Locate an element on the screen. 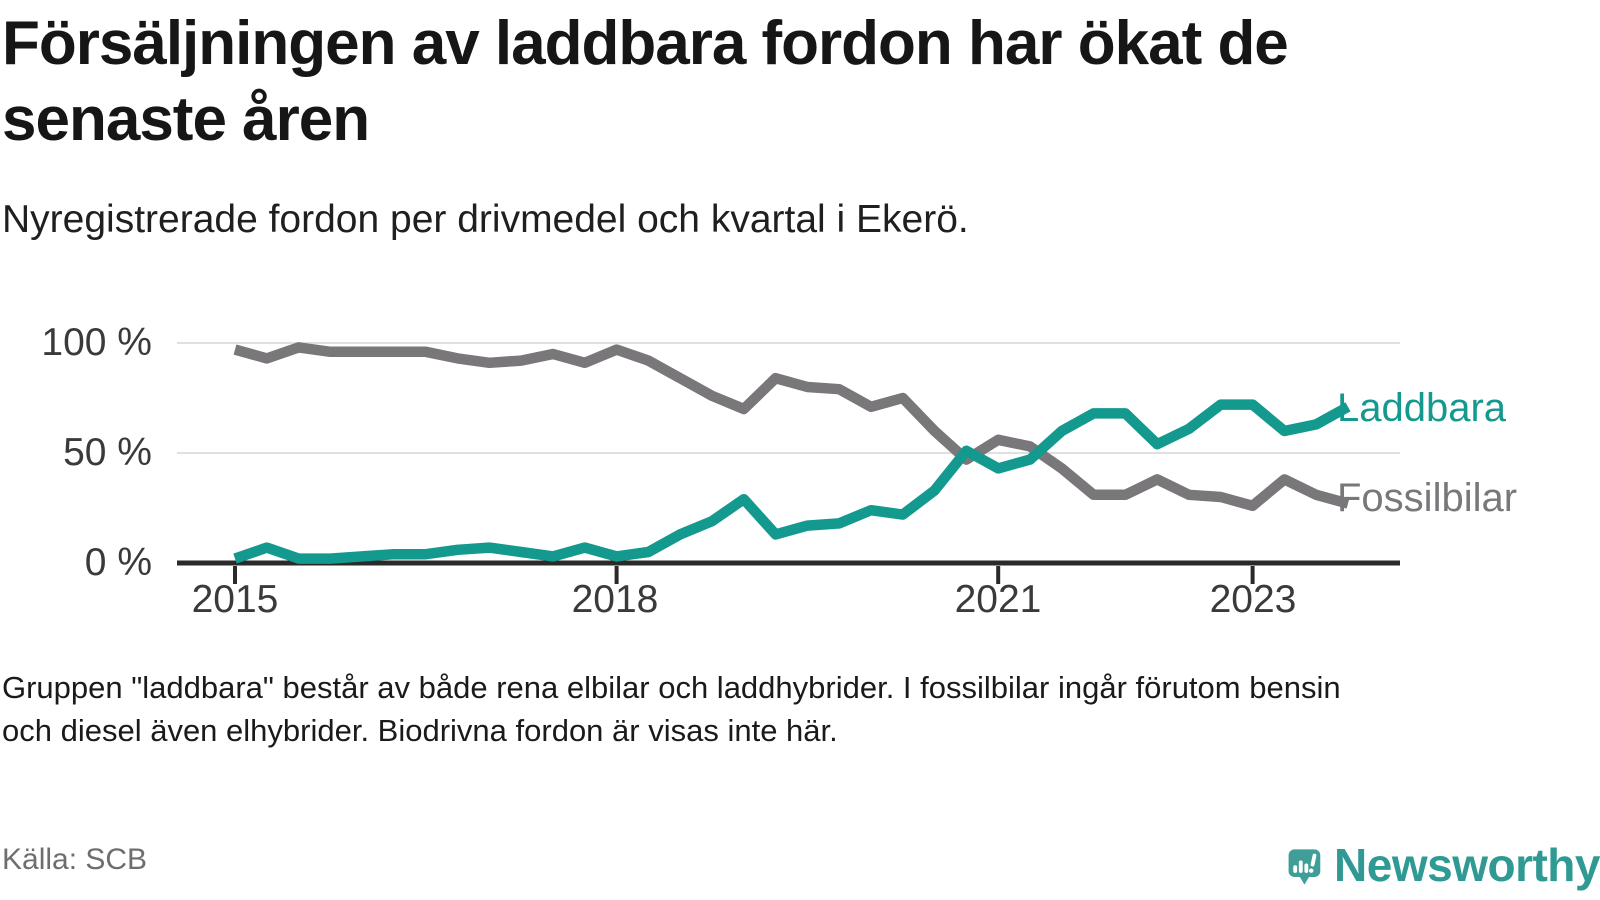 This screenshot has width=1600, height=900. x-axis-tick-label-2021: 2021 is located at coordinates (998, 599).